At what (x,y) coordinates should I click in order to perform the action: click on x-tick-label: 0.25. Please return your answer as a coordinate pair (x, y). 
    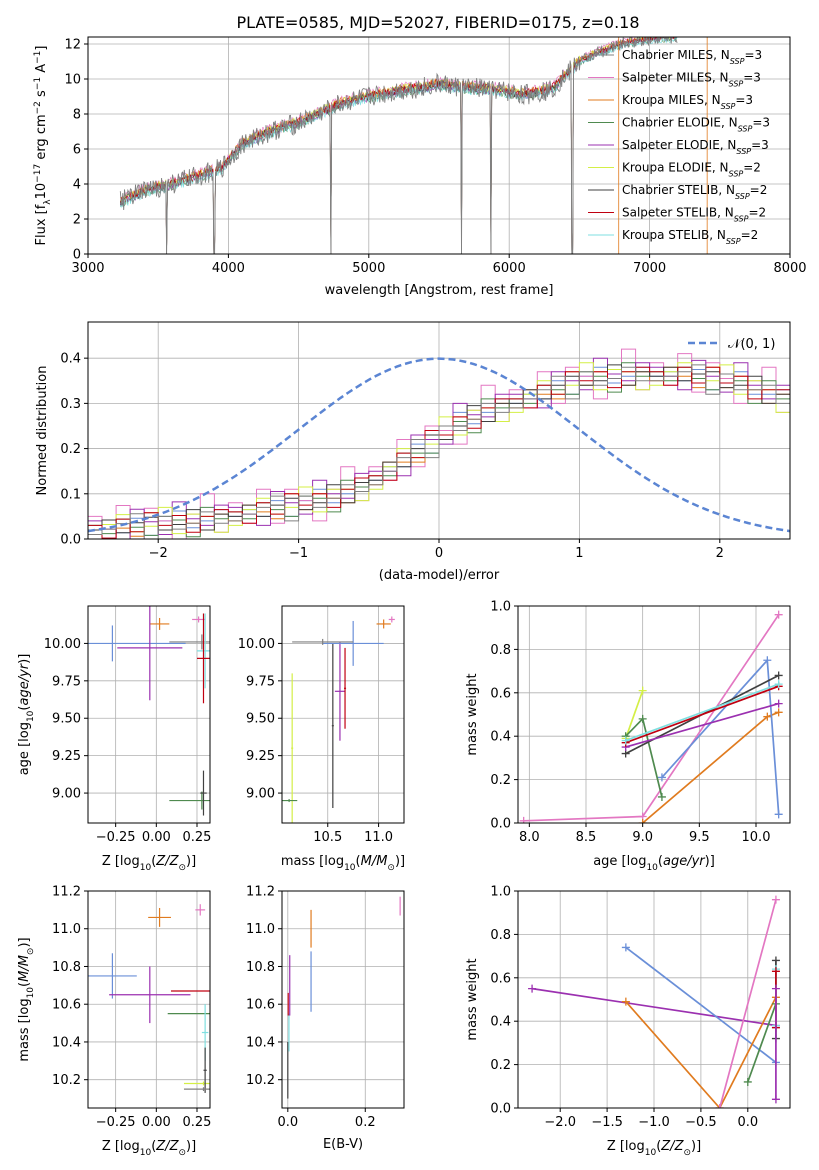
    Looking at the image, I should click on (197, 837).